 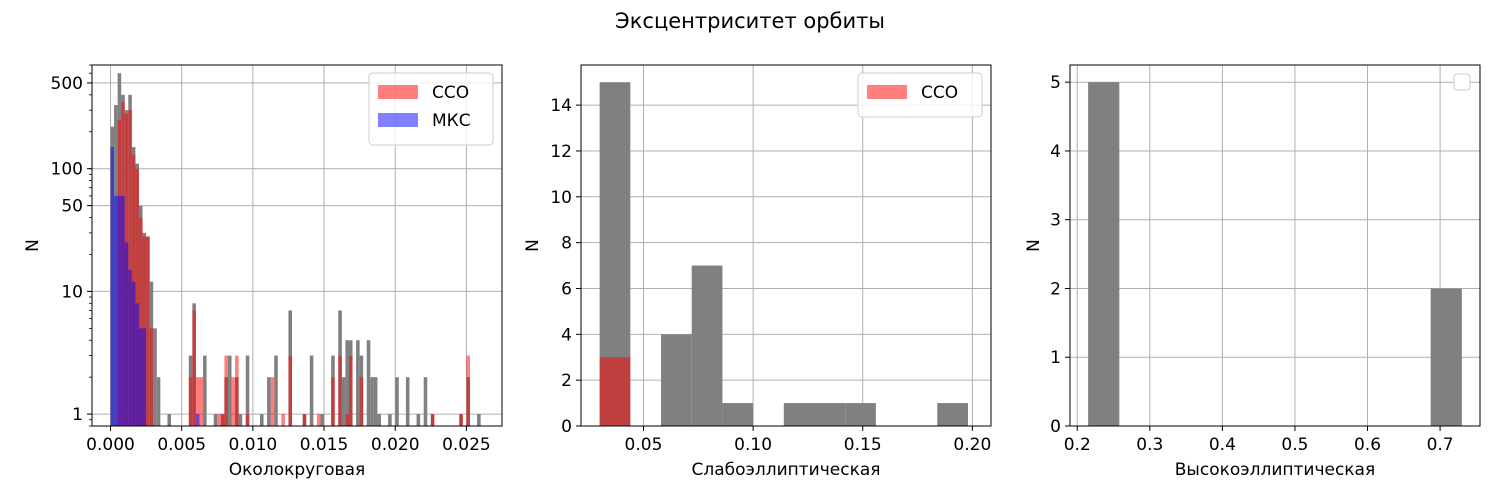 I want to click on y-tick-label: 8, so click(x=566, y=244).